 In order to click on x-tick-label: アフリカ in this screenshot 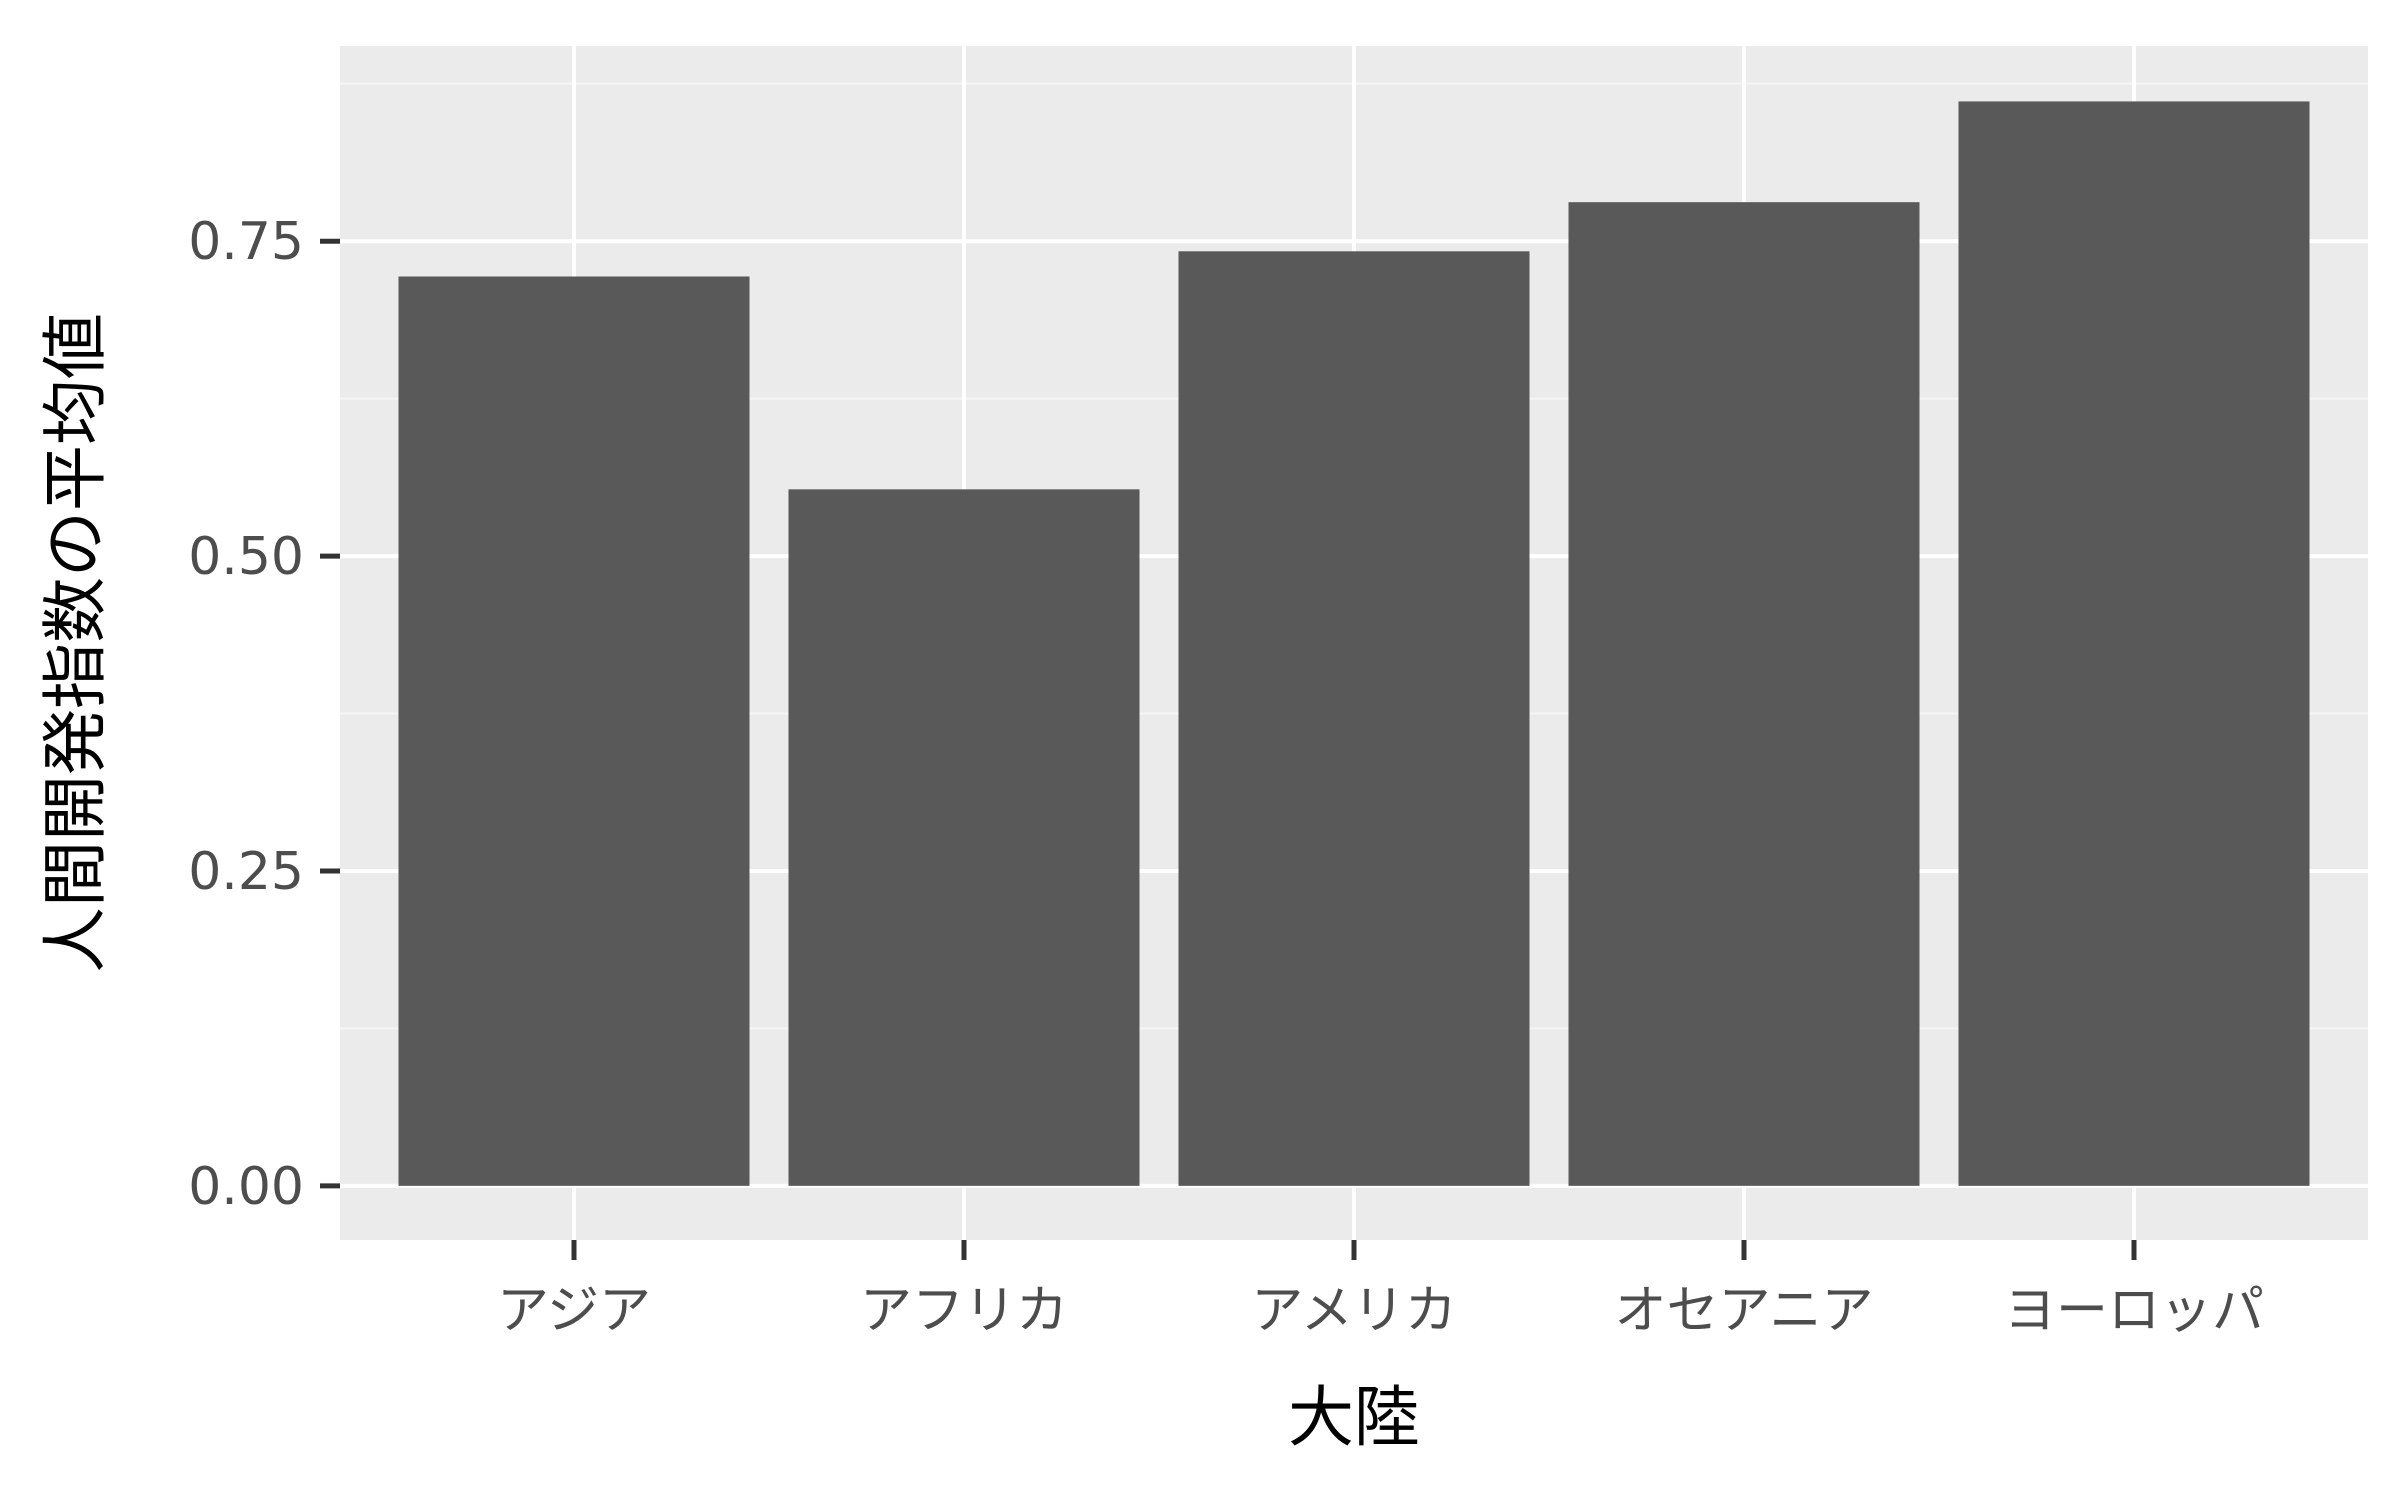, I will do `click(964, 1311)`.